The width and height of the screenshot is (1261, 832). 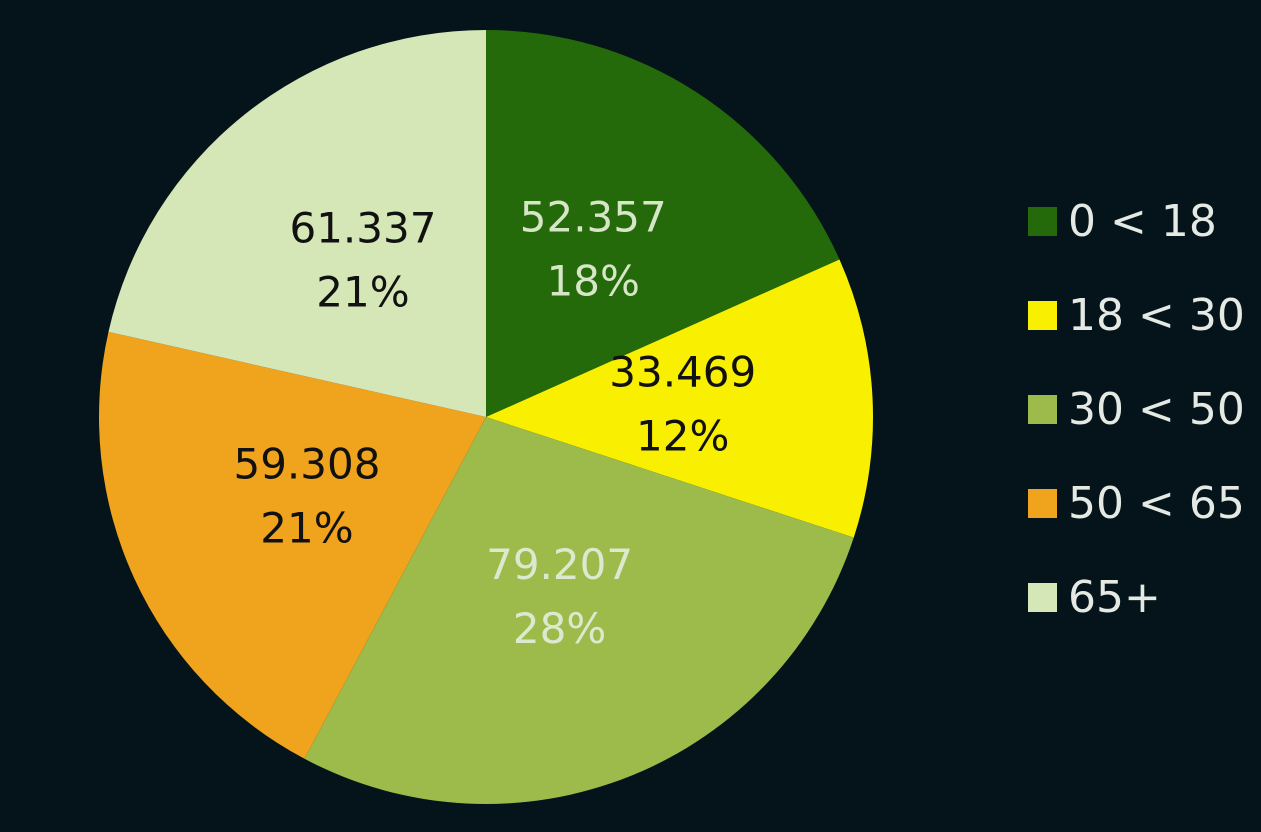 What do you see at coordinates (362, 228) in the screenshot?
I see `slice-value-label: 61.337` at bounding box center [362, 228].